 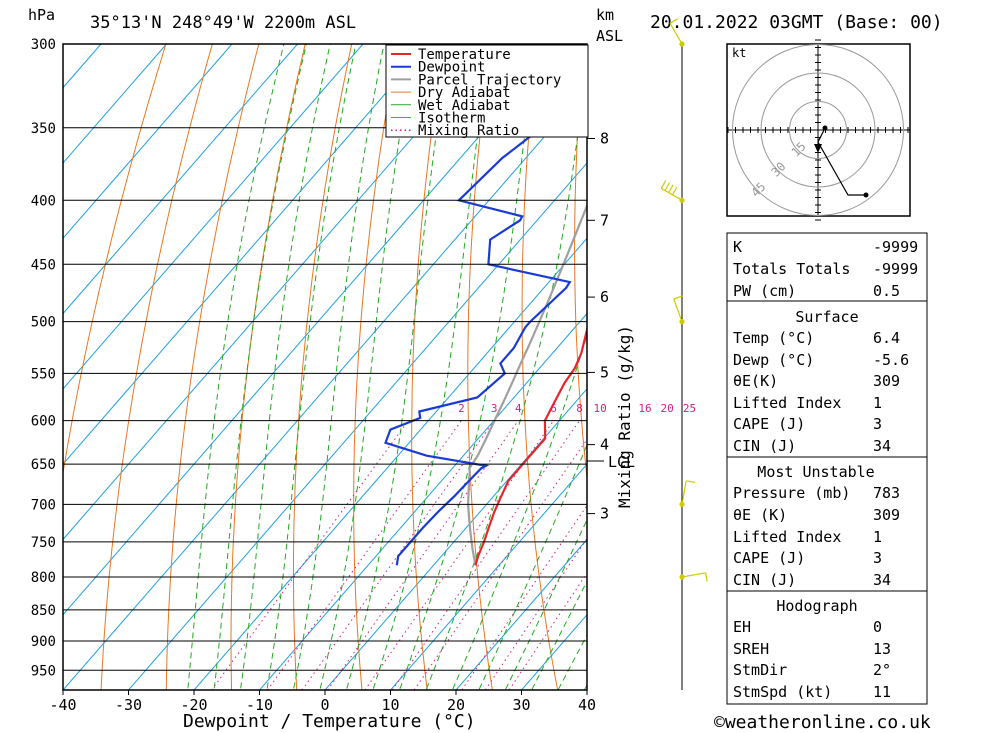 I want to click on hodograph-title: Hodograph, so click(x=816, y=606).